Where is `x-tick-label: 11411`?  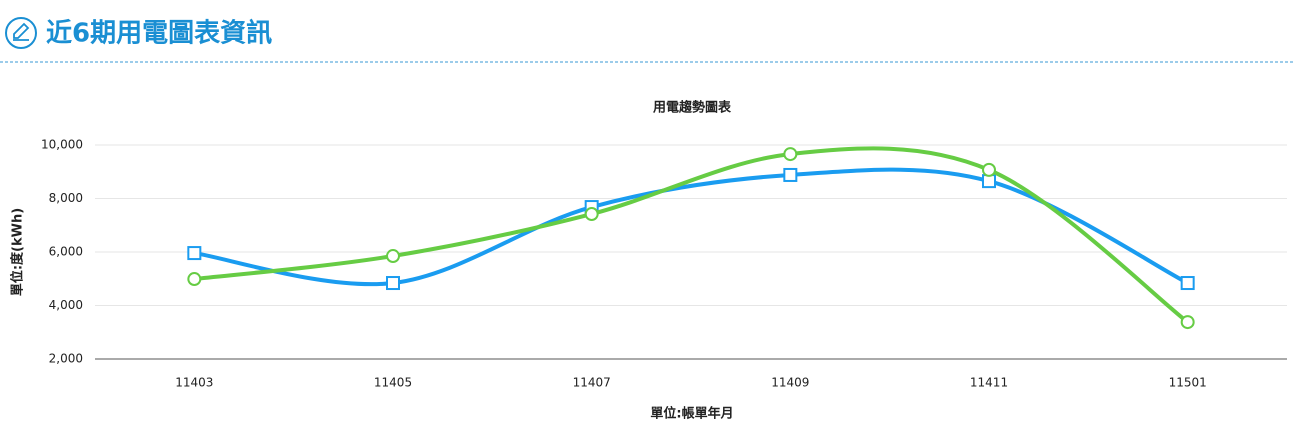
x-tick-label: 11411 is located at coordinates (989, 383).